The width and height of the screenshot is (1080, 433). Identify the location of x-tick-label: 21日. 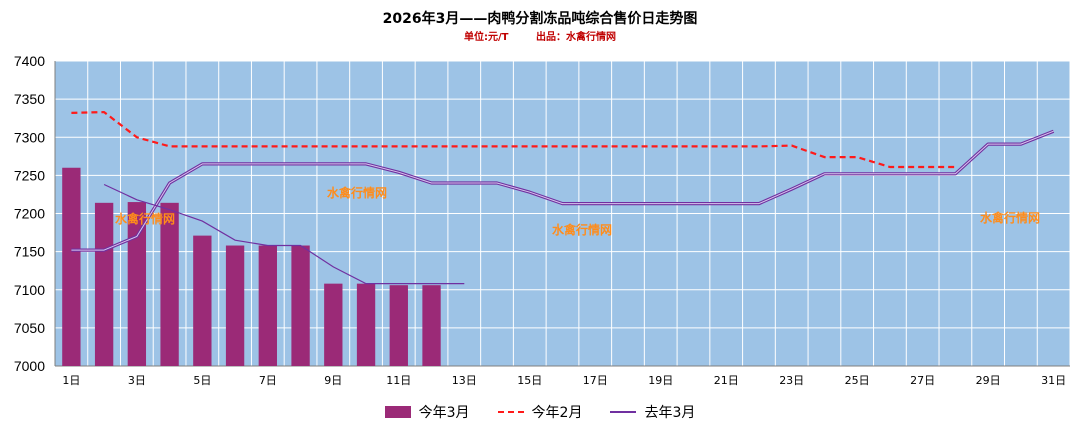
(726, 380).